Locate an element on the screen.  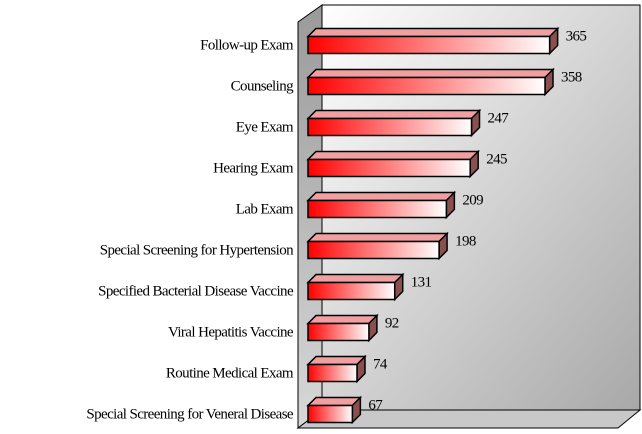
category-label: Special Screening for Hypertension is located at coordinates (197, 250).